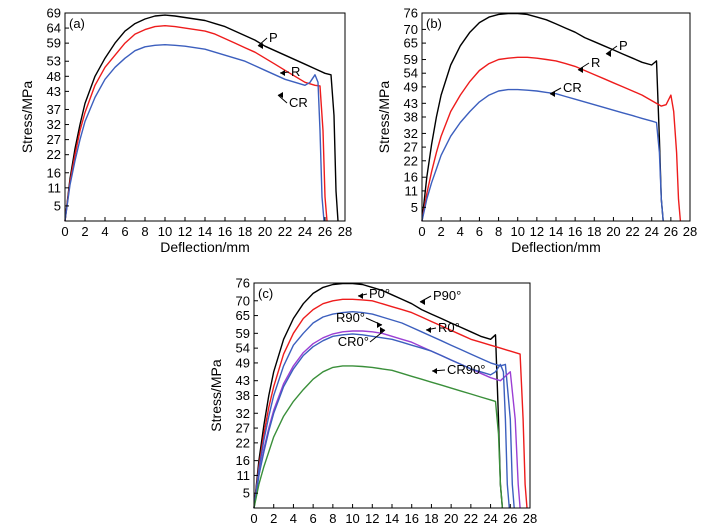 The image size is (704, 530). I want to click on panel-b-y-tick-label: 38, so click(411, 117).